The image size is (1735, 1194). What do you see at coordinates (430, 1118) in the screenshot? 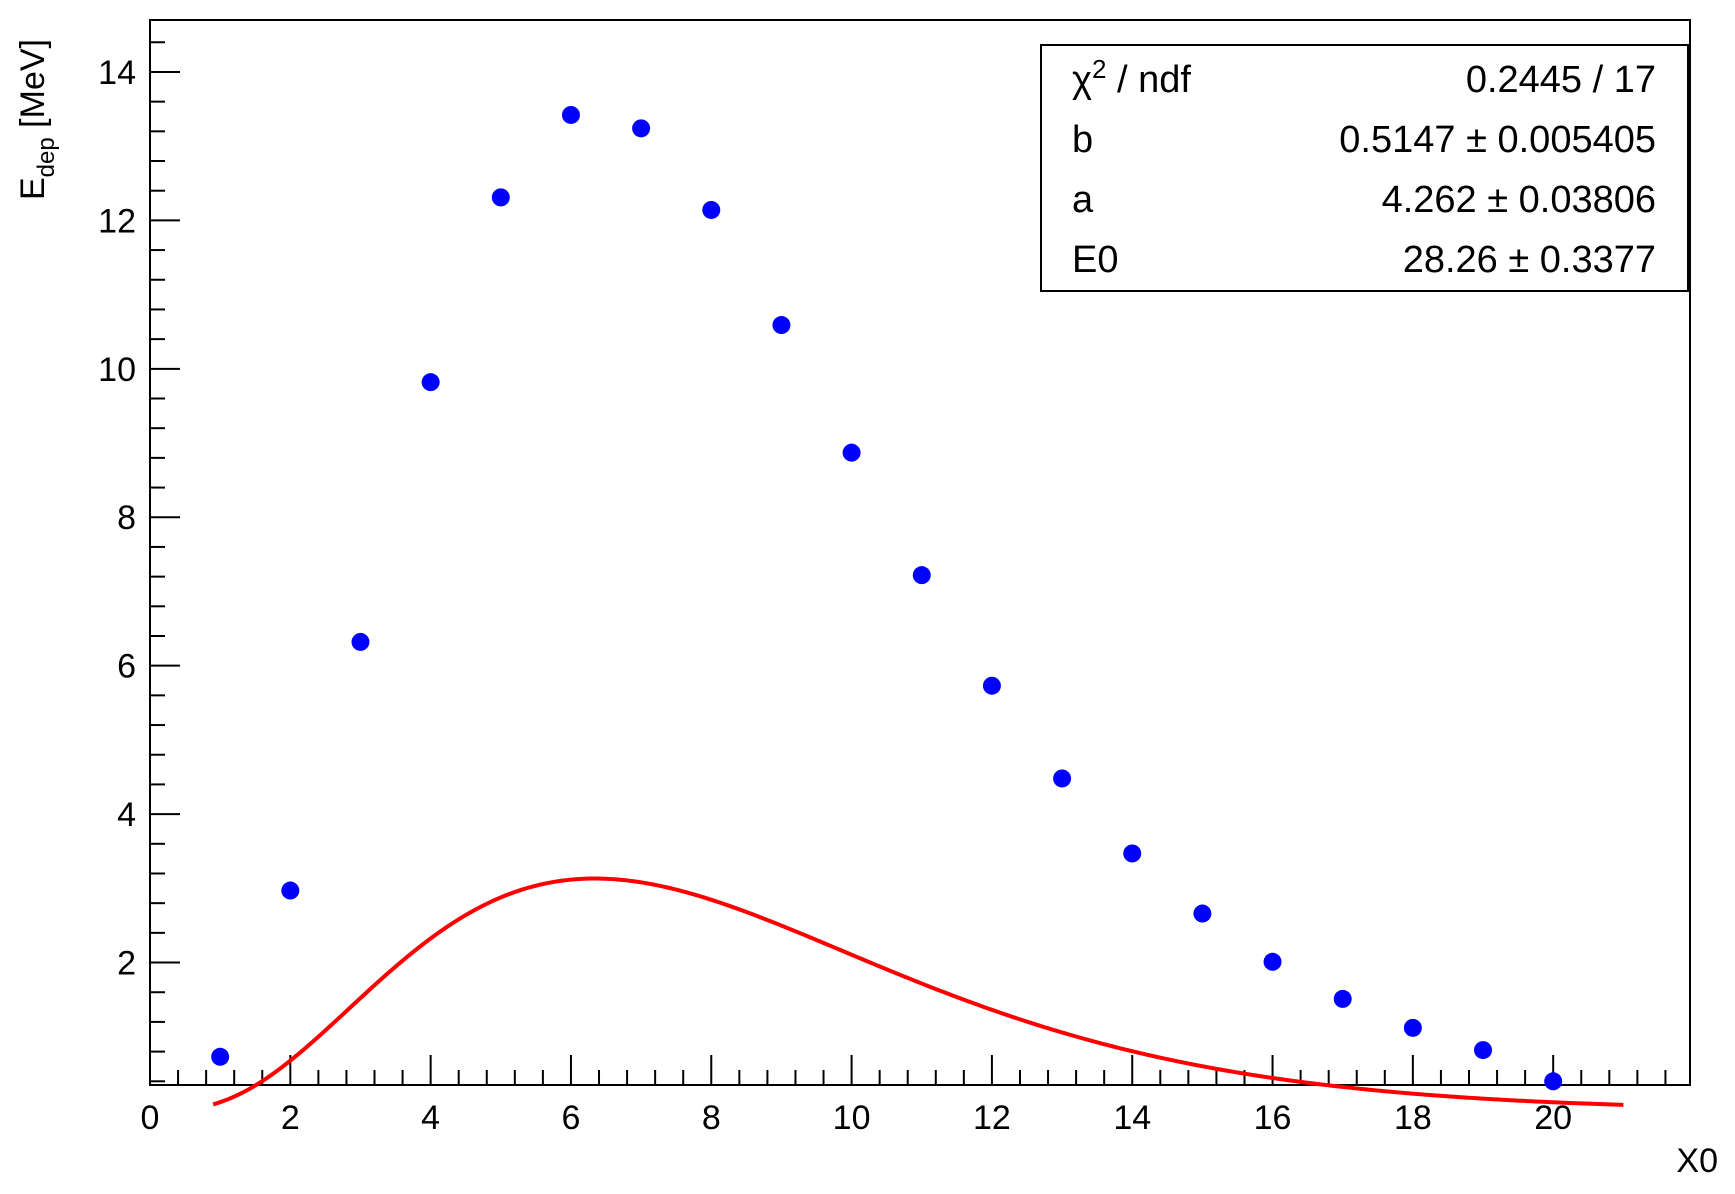
I see `x-tick-label: 4` at bounding box center [430, 1118].